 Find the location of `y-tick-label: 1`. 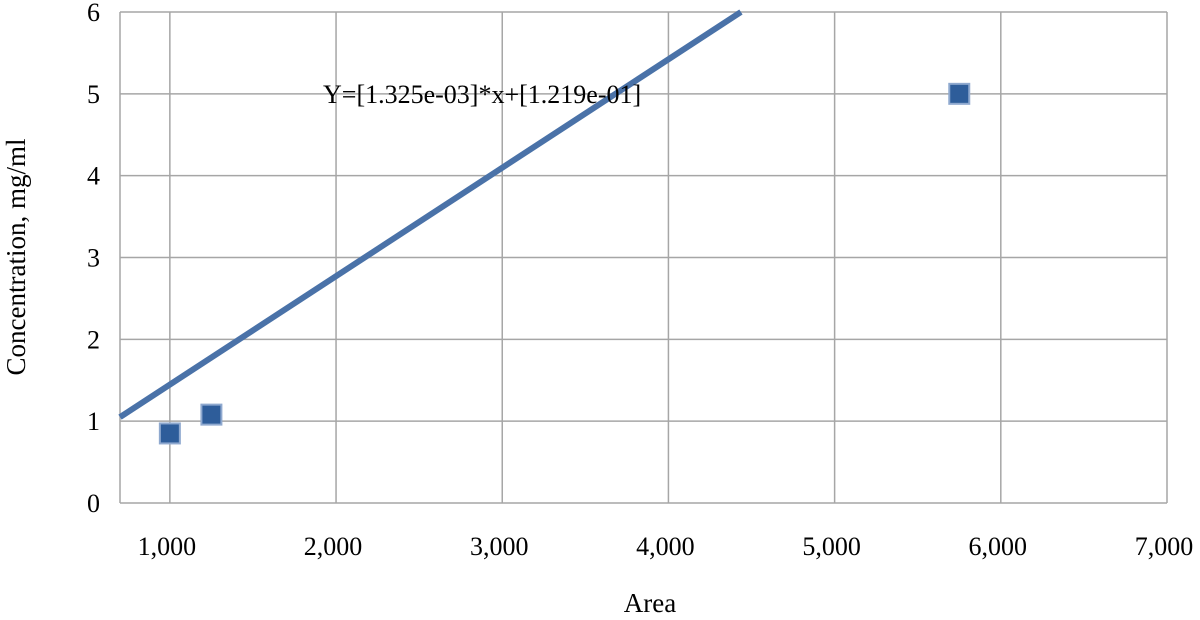

y-tick-label: 1 is located at coordinates (93, 421).